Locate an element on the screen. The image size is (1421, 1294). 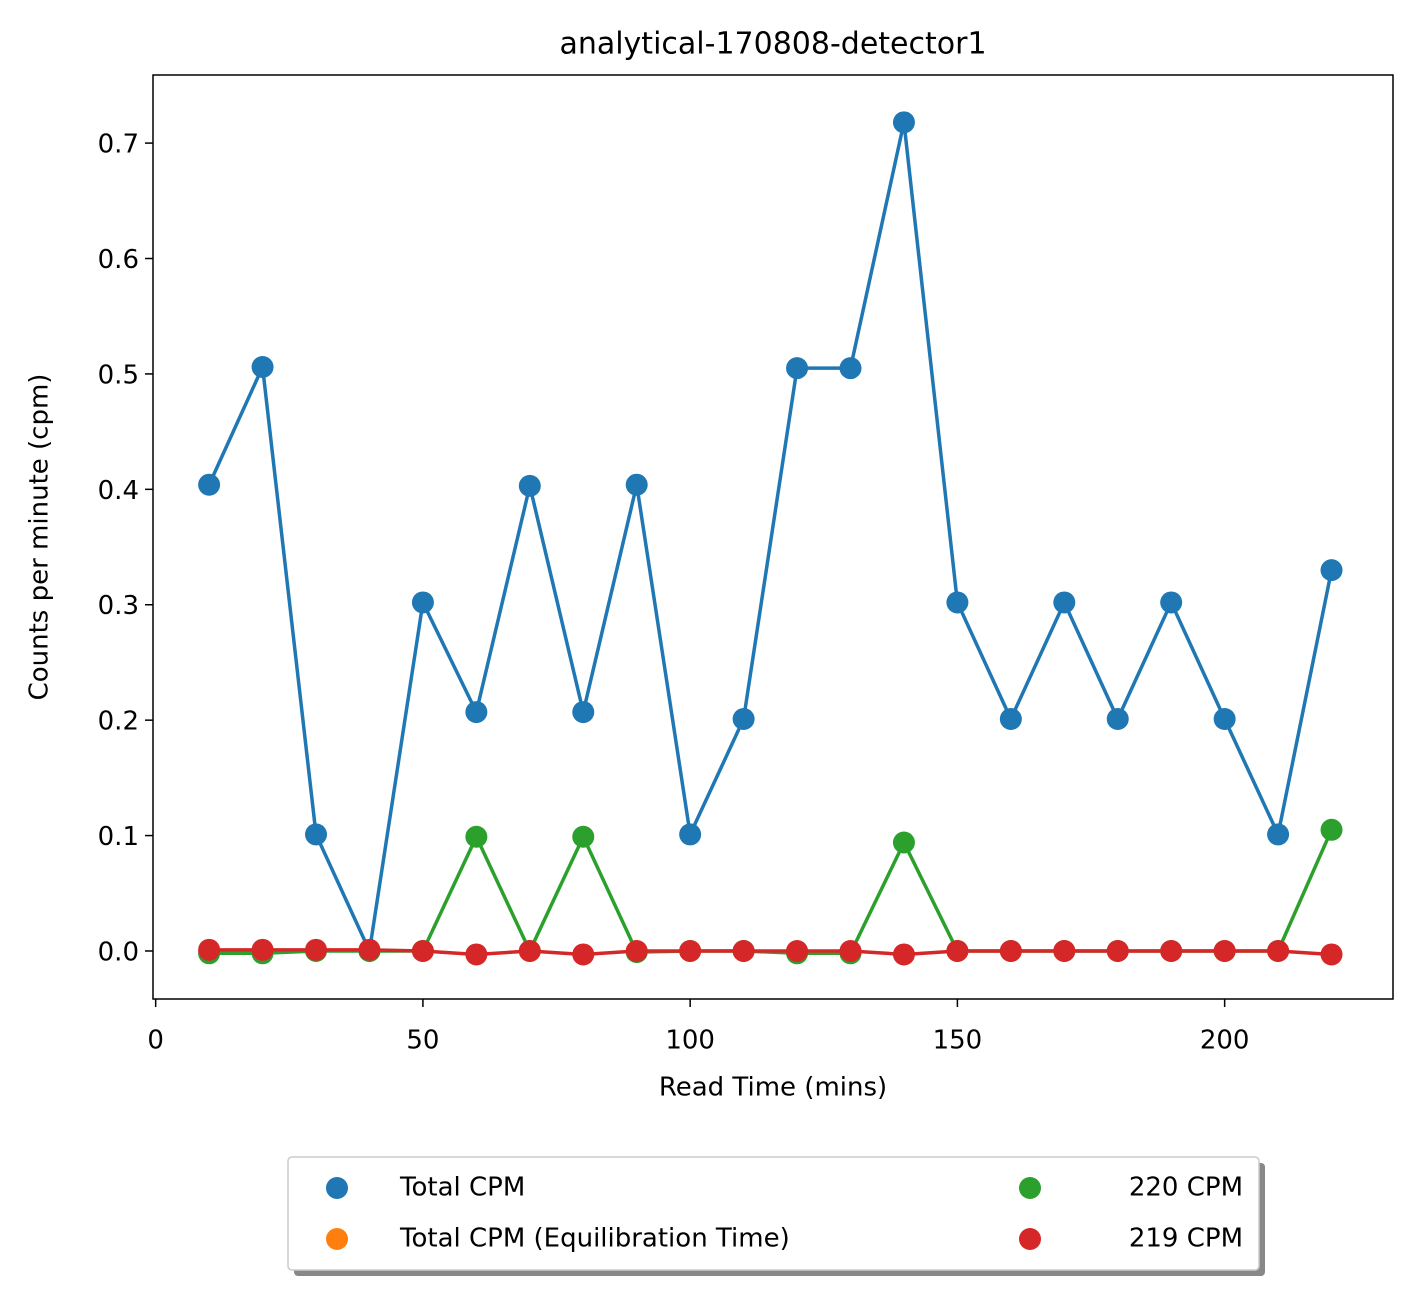
x-tick-label: 0 is located at coordinates (155, 1041).